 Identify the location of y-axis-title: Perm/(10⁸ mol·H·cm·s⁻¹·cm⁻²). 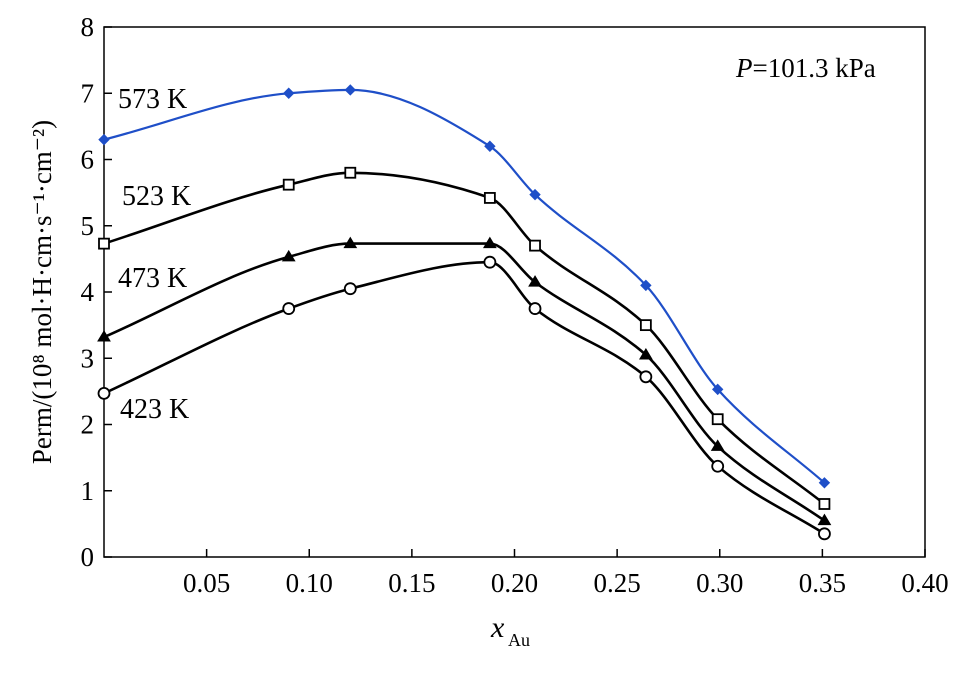
(42, 292).